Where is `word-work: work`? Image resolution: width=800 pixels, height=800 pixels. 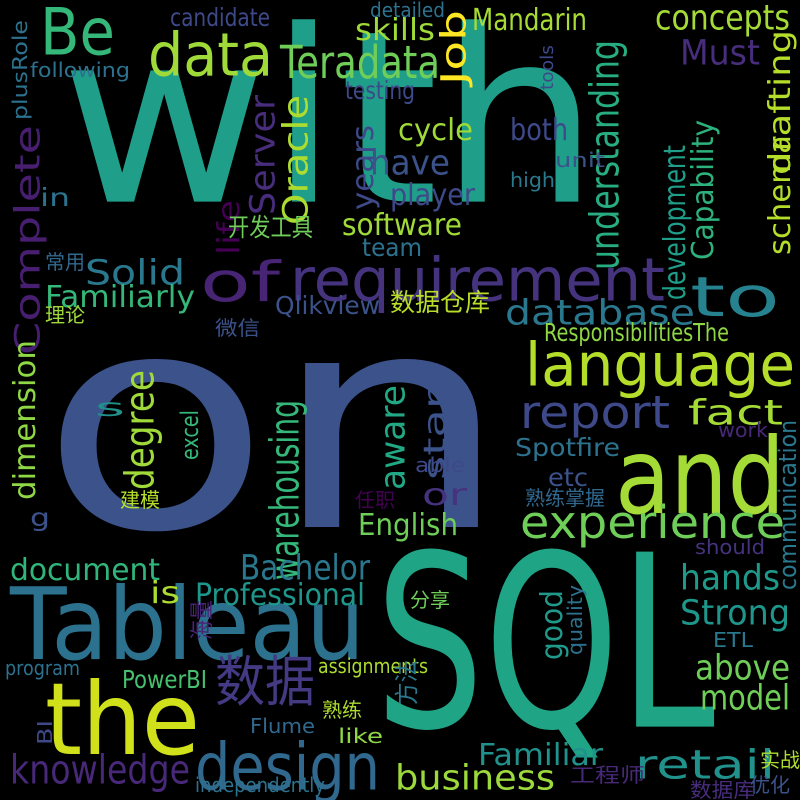
word-work: work is located at coordinates (743, 430).